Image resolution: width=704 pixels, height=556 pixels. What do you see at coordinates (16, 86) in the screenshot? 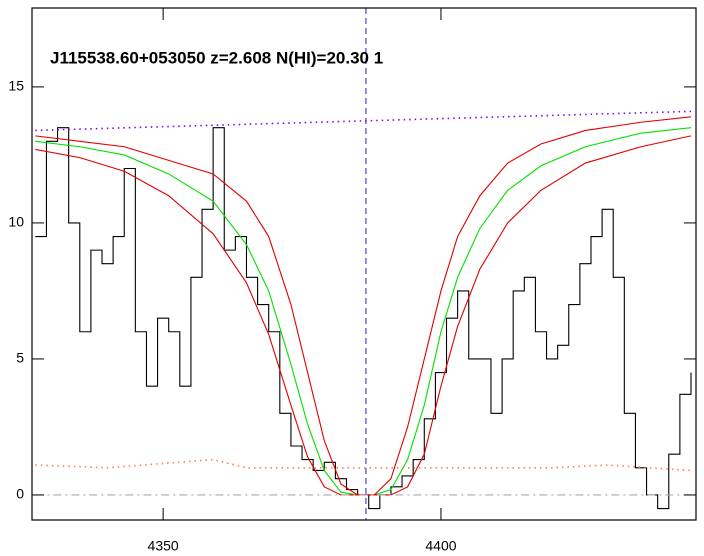
I see `y-tick-label: 15` at bounding box center [16, 86].